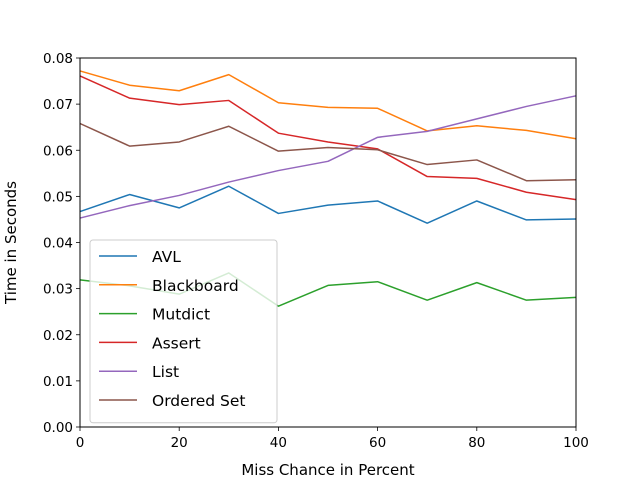  I want to click on x-axis-label: Miss Chance in Percent, so click(327, 470).